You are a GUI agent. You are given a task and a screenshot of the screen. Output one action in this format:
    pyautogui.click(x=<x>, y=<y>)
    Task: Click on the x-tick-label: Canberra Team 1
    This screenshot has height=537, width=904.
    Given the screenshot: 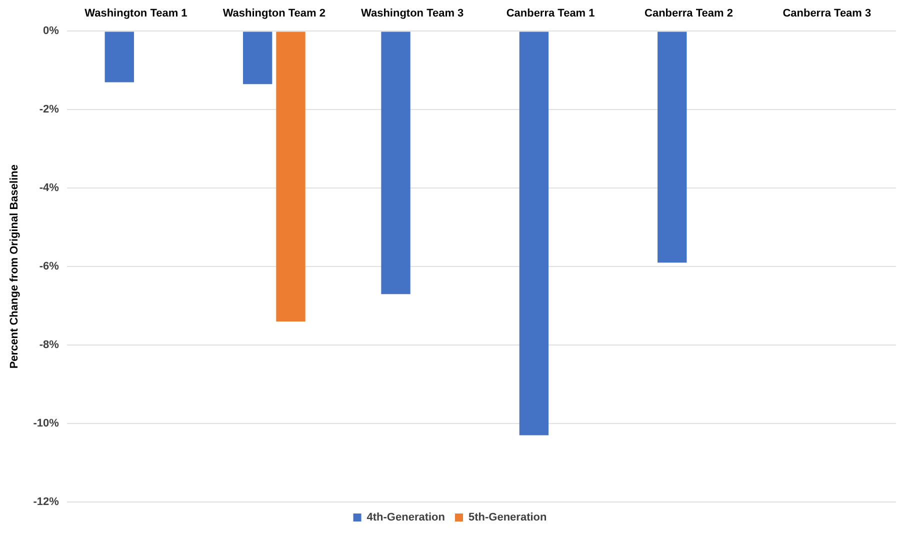 What is the action you would take?
    pyautogui.click(x=550, y=14)
    